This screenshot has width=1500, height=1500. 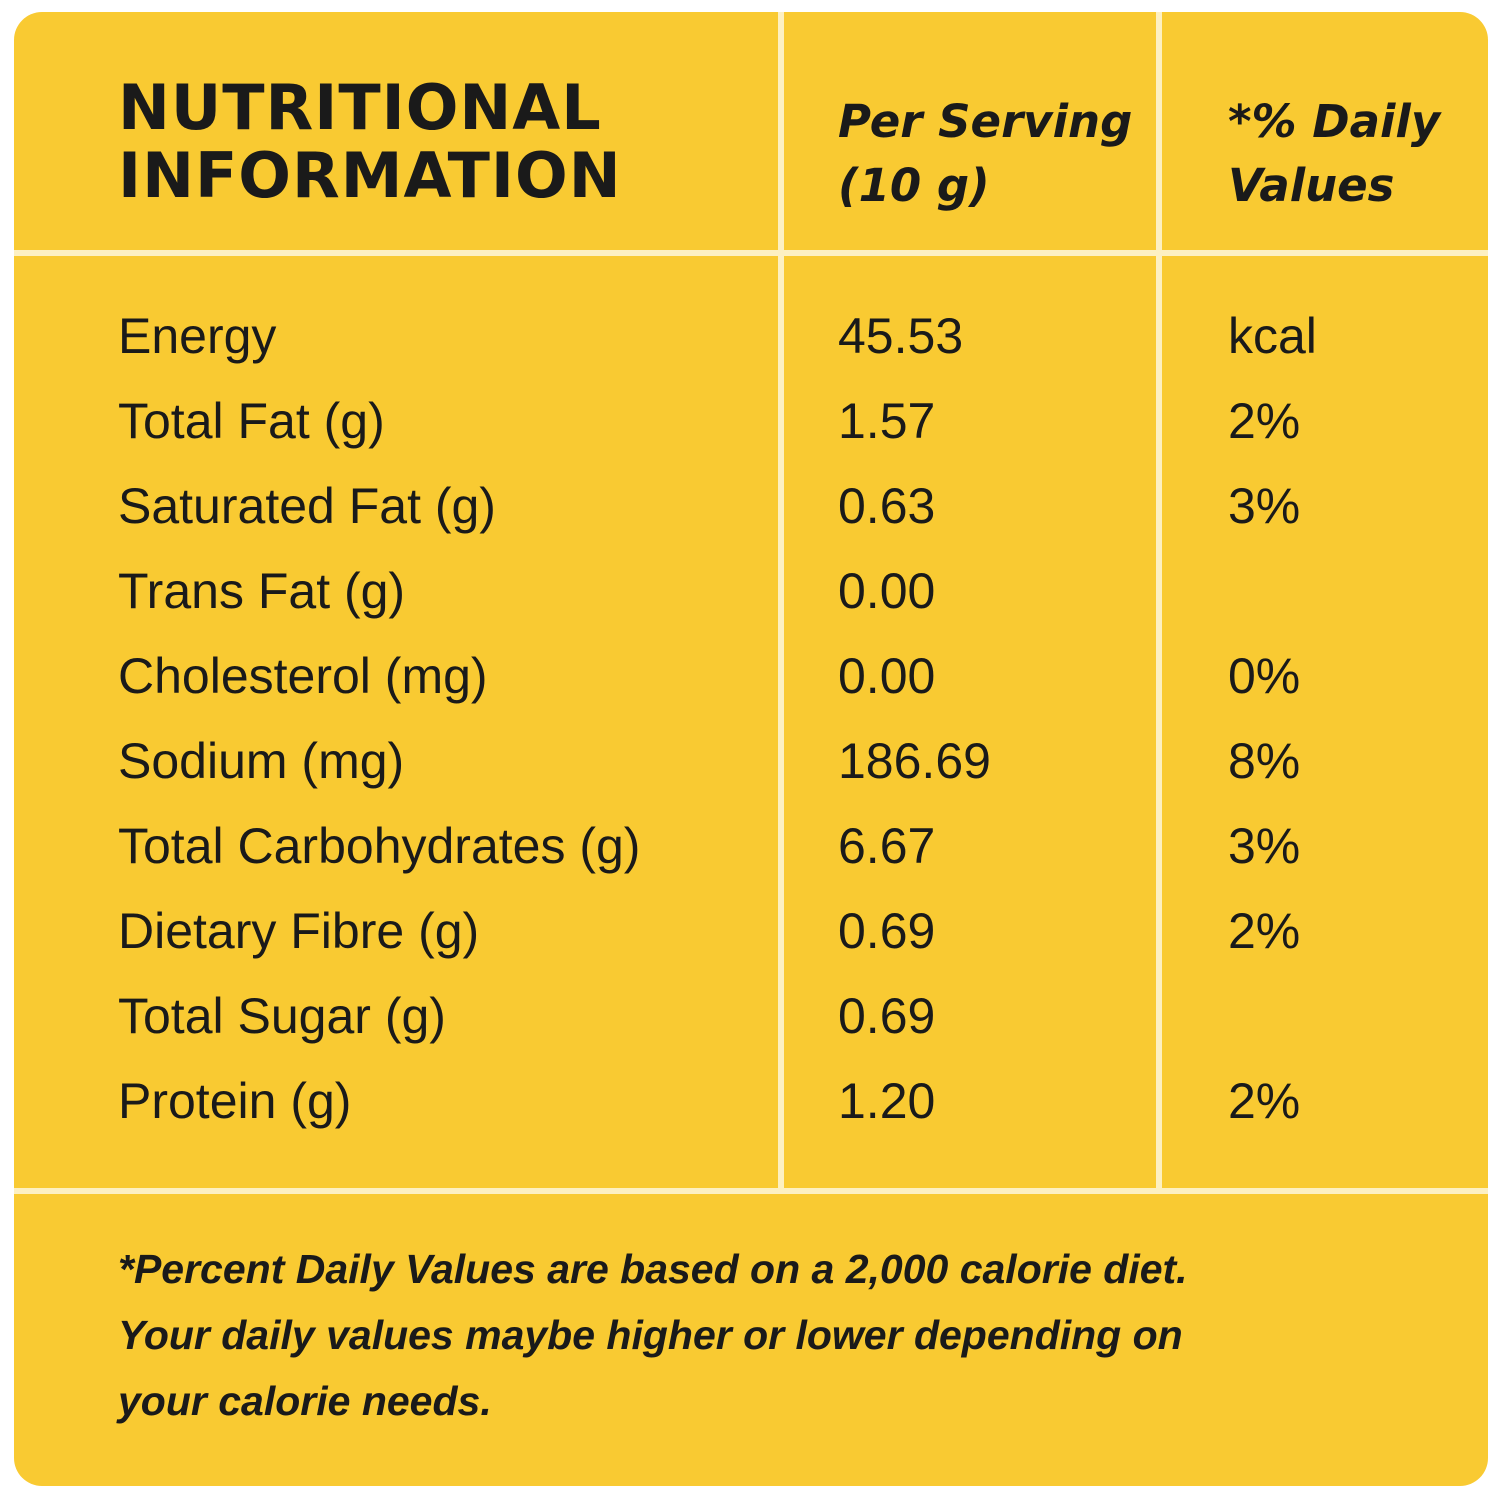 I want to click on daily-values-header-line-2: Values, so click(x=1311, y=185).